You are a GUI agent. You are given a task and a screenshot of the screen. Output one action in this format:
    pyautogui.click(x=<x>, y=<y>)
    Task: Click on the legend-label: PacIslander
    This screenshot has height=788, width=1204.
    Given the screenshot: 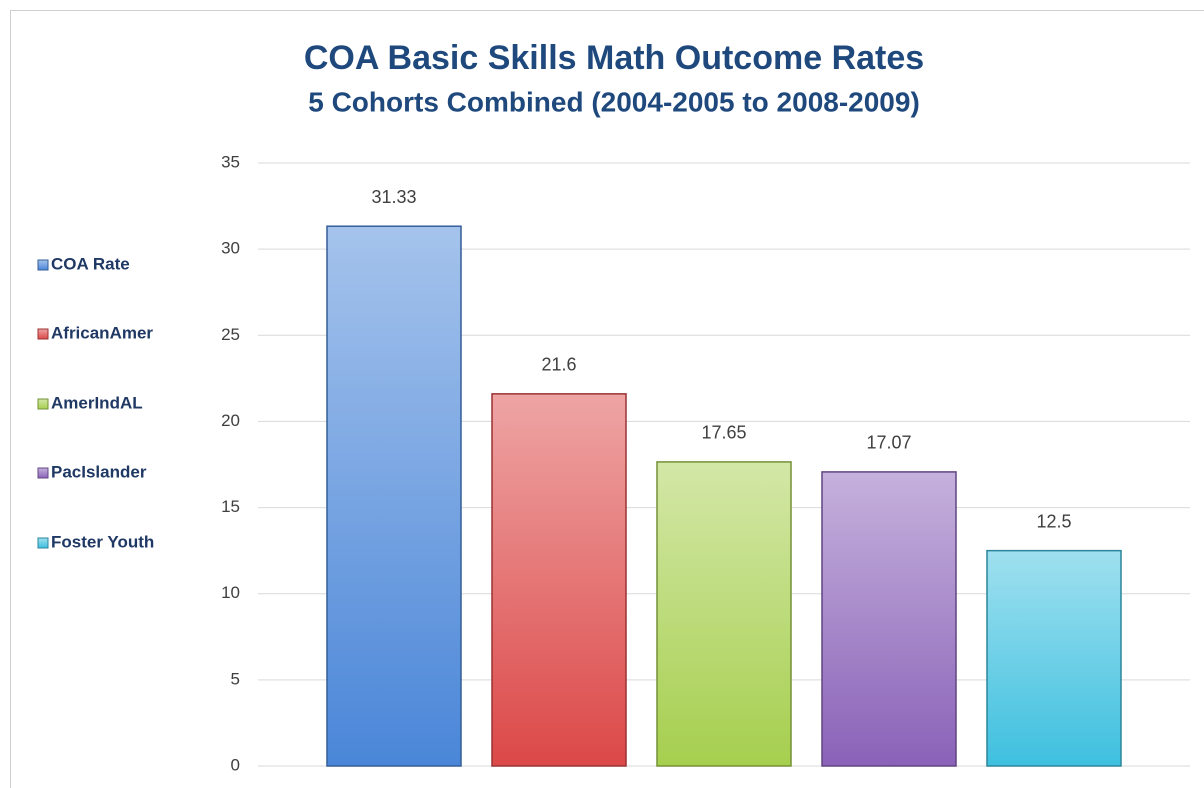 What is the action you would take?
    pyautogui.click(x=99, y=471)
    